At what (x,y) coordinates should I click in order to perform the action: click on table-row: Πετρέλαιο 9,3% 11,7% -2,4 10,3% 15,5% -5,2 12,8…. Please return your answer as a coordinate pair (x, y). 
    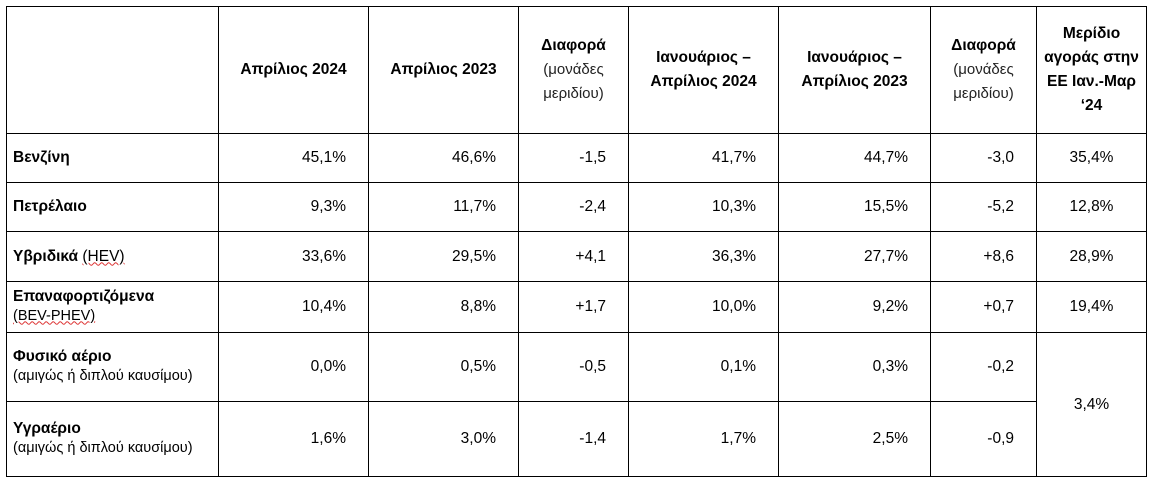
    Looking at the image, I should click on (576, 207).